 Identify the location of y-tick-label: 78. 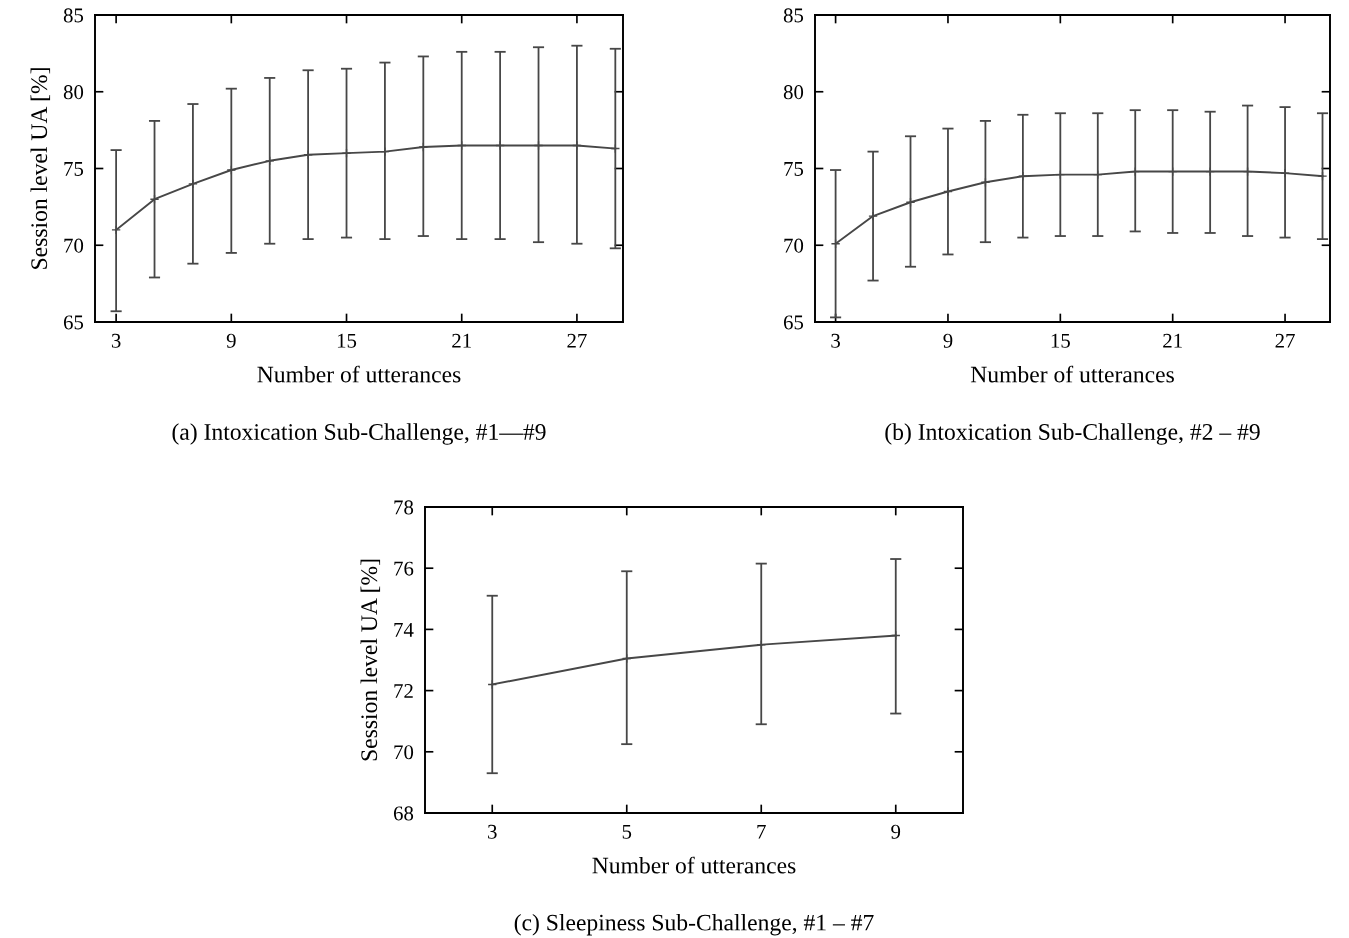
(404, 507).